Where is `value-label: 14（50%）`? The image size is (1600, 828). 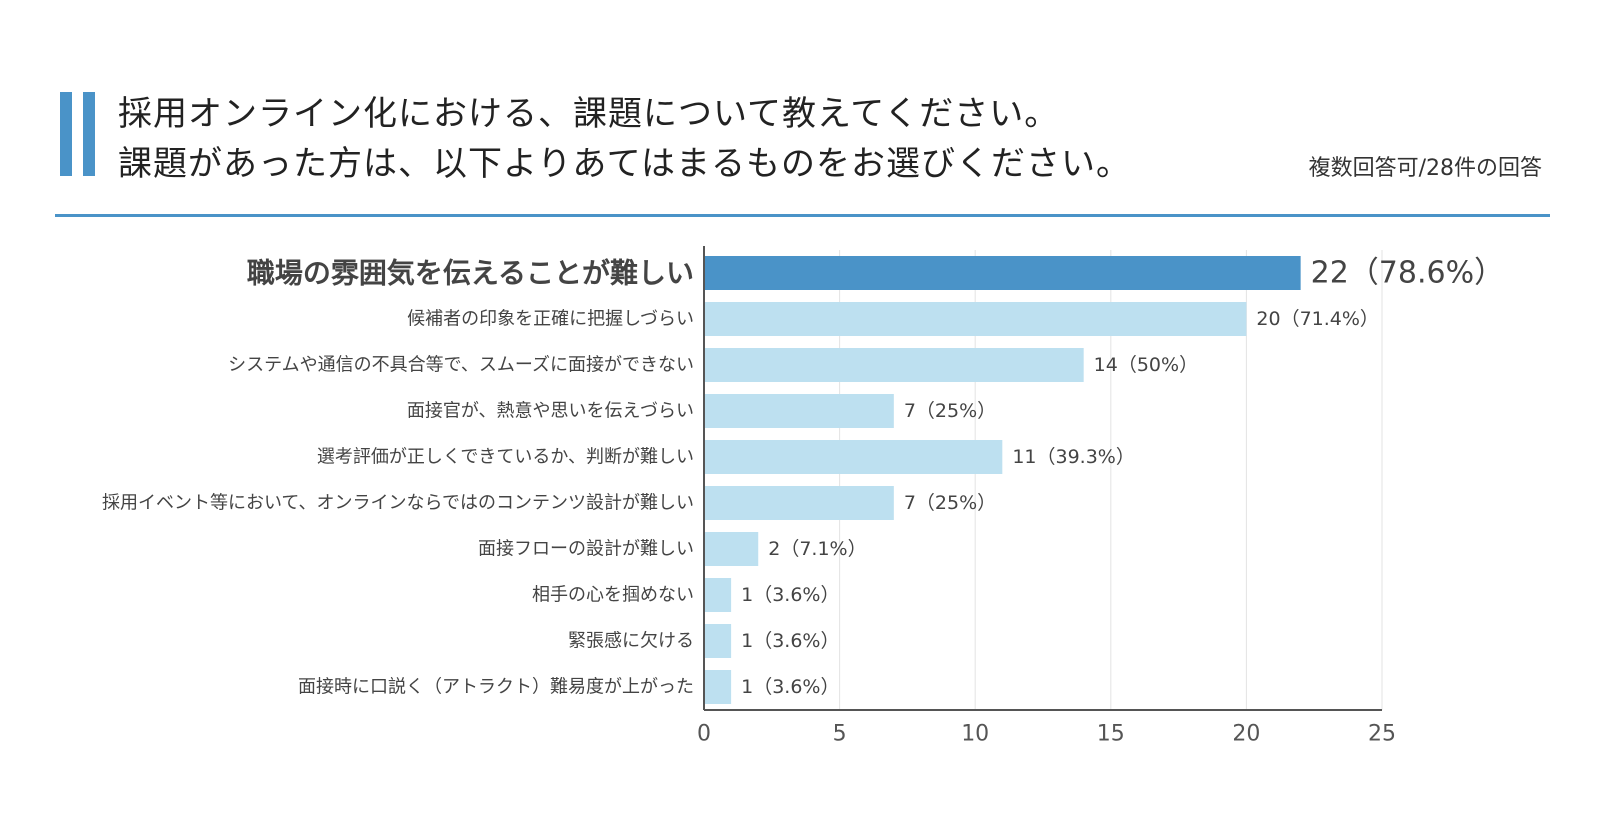
value-label: 14（50%） is located at coordinates (1146, 365).